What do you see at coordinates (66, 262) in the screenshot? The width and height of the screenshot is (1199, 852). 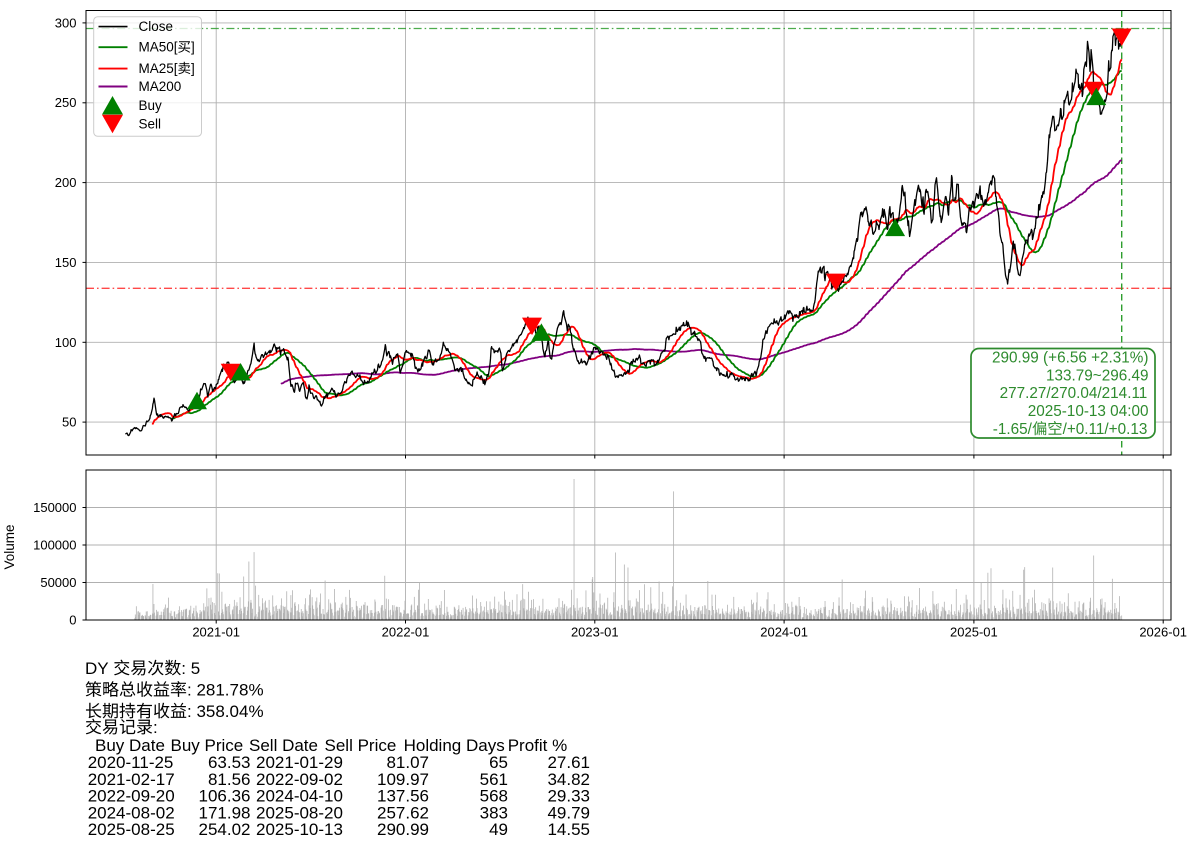 I see `svg-text: 150` at bounding box center [66, 262].